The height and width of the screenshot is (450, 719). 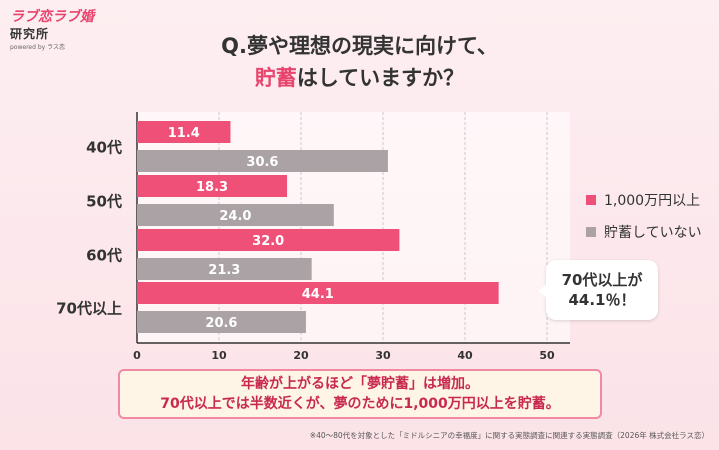 I want to click on legend-label-none: 貯蓄していない, so click(x=653, y=233).